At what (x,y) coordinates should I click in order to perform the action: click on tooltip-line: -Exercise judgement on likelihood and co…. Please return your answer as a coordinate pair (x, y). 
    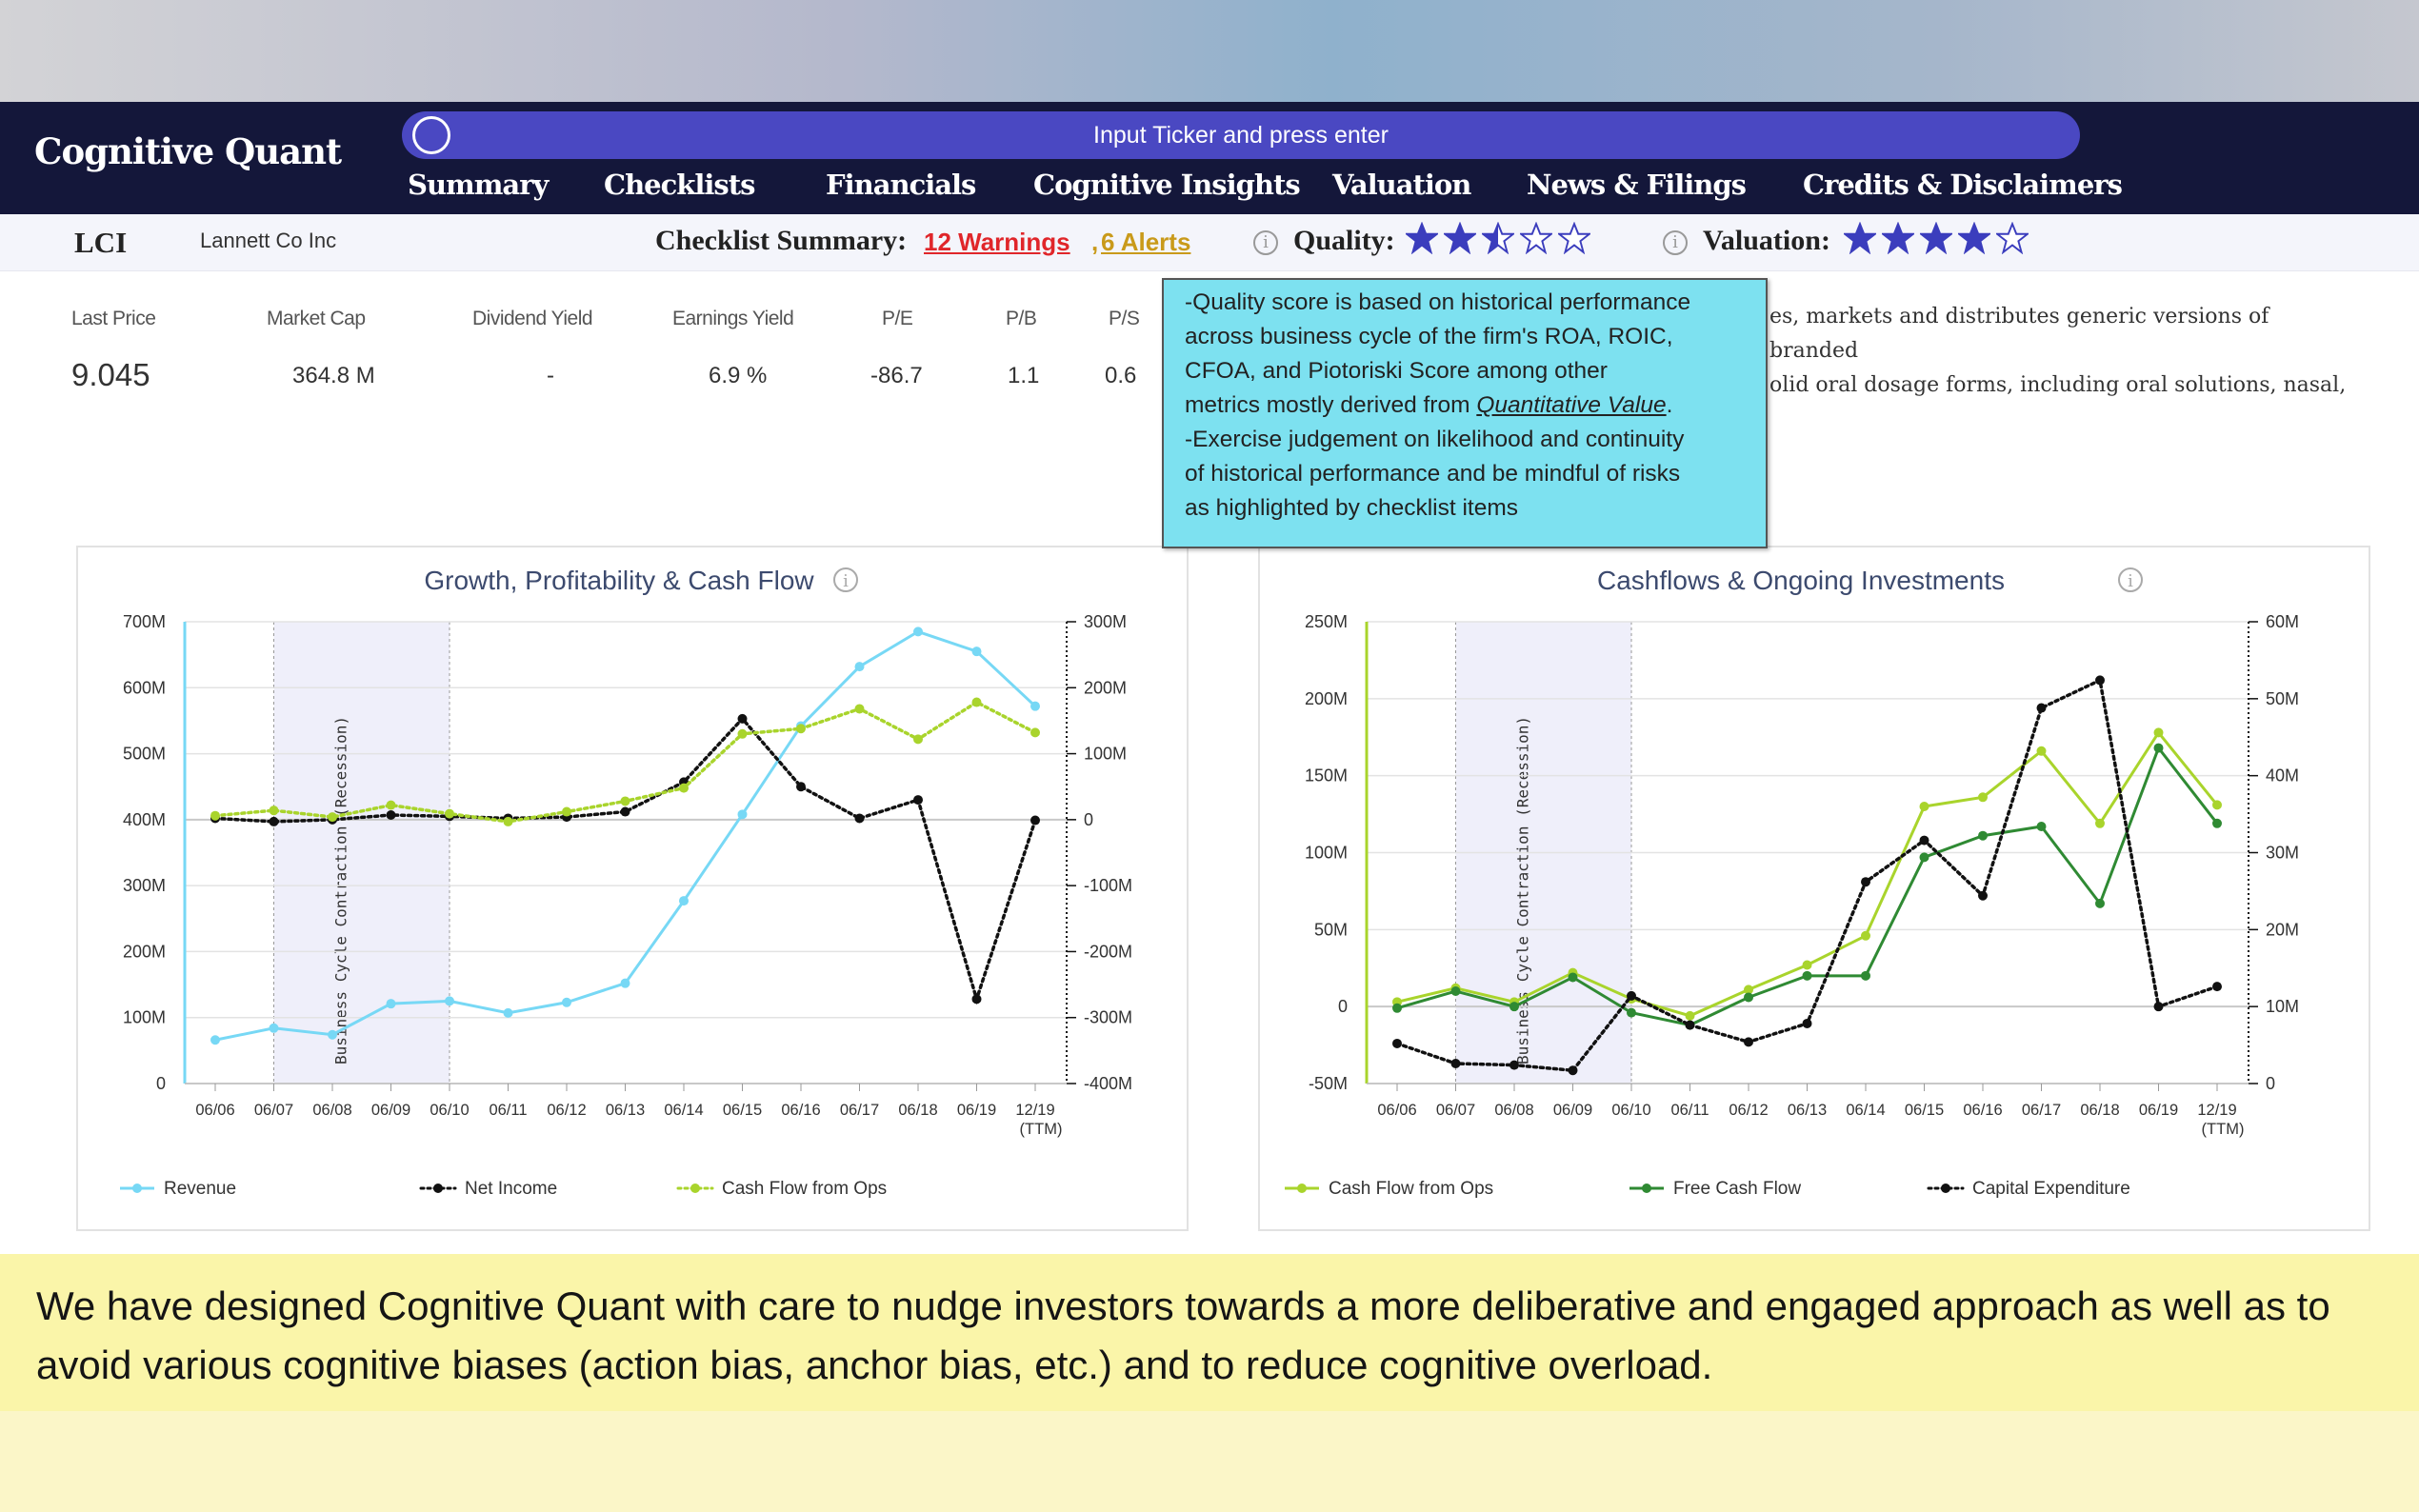
    Looking at the image, I should click on (1435, 439).